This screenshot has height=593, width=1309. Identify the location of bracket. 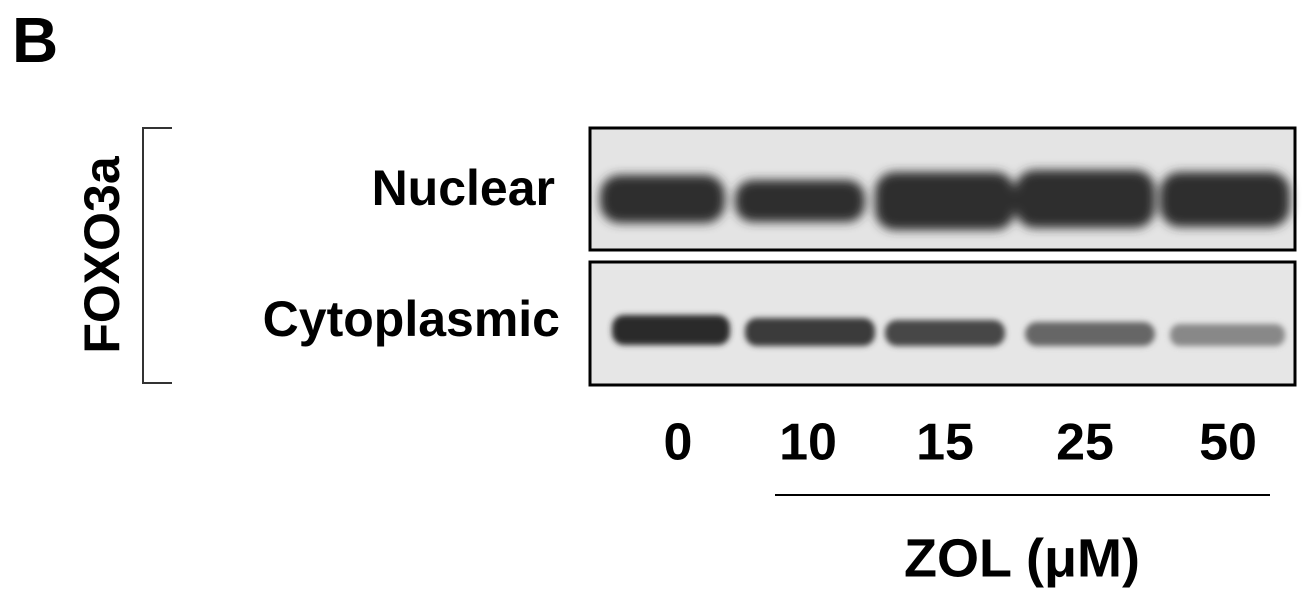
(157, 255).